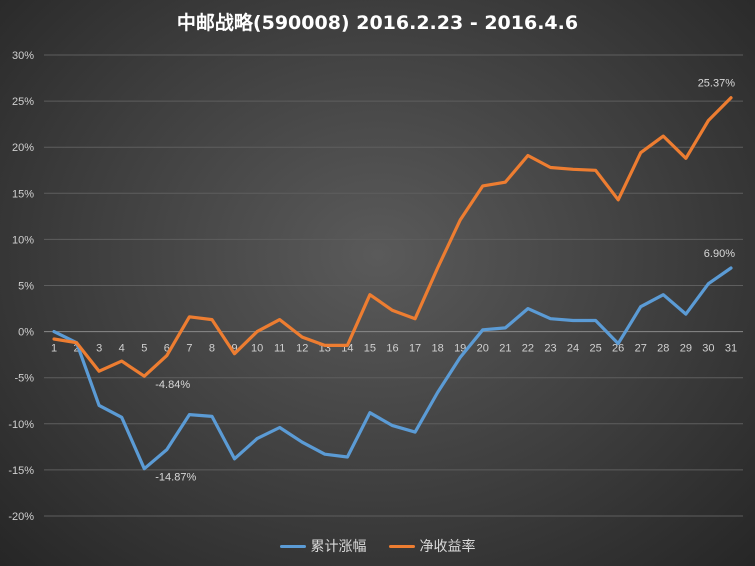 Image resolution: width=755 pixels, height=566 pixels. I want to click on x-tick-label: 27, so click(641, 349).